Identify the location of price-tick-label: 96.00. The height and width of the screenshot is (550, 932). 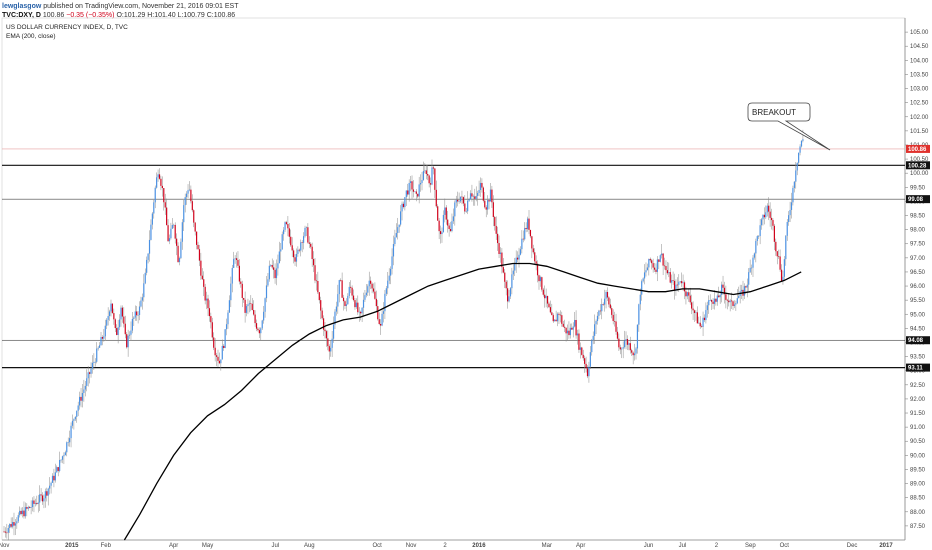
(918, 287).